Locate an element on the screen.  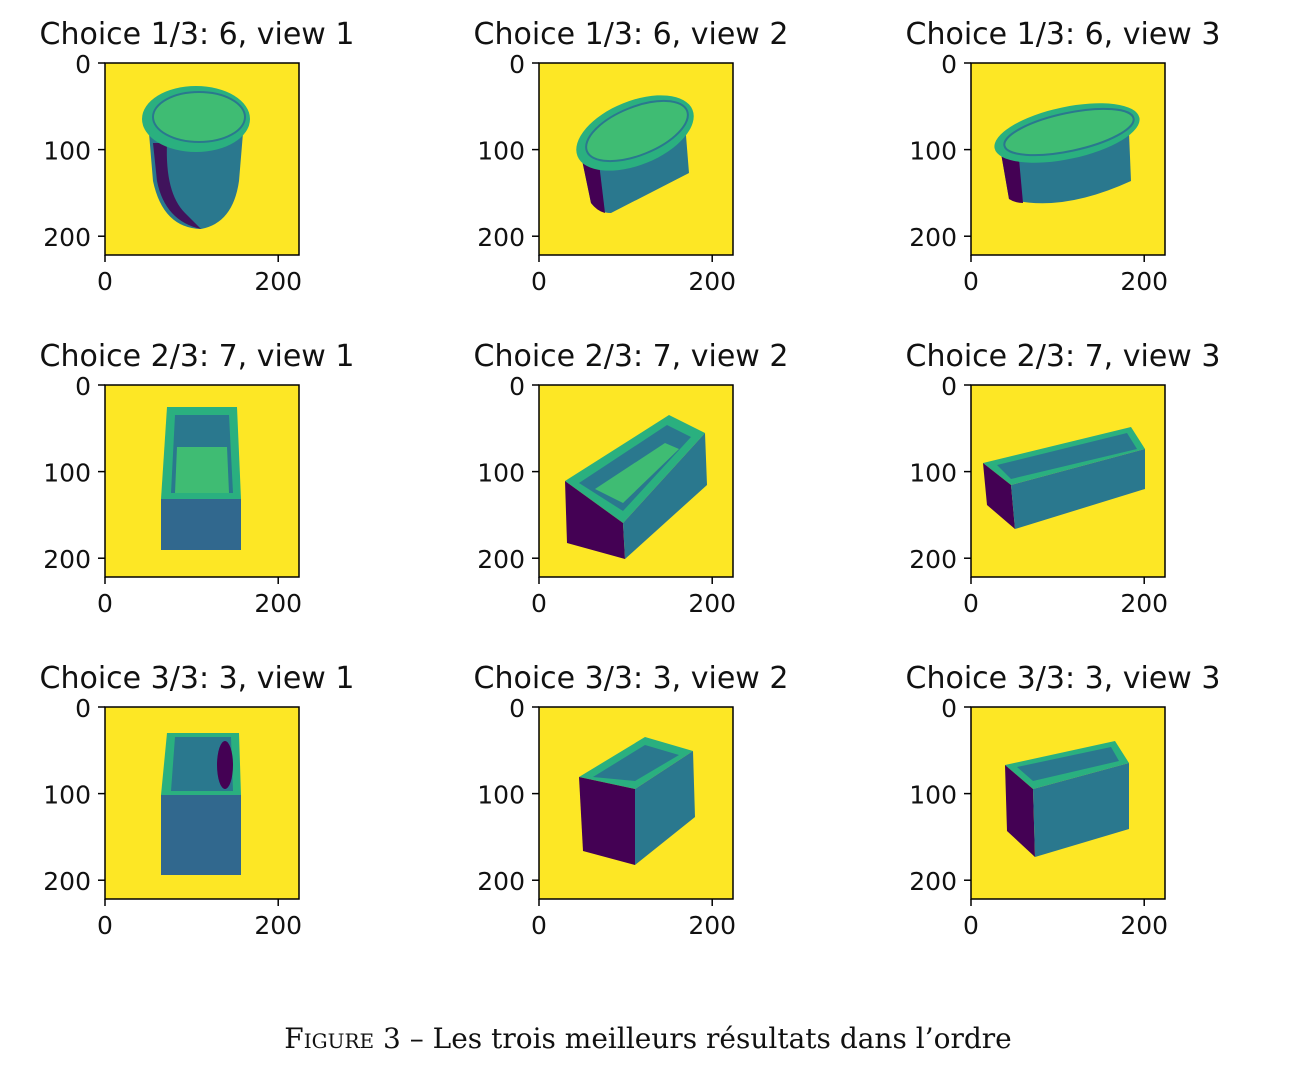
object-shadow-face is located at coordinates (177, 186).